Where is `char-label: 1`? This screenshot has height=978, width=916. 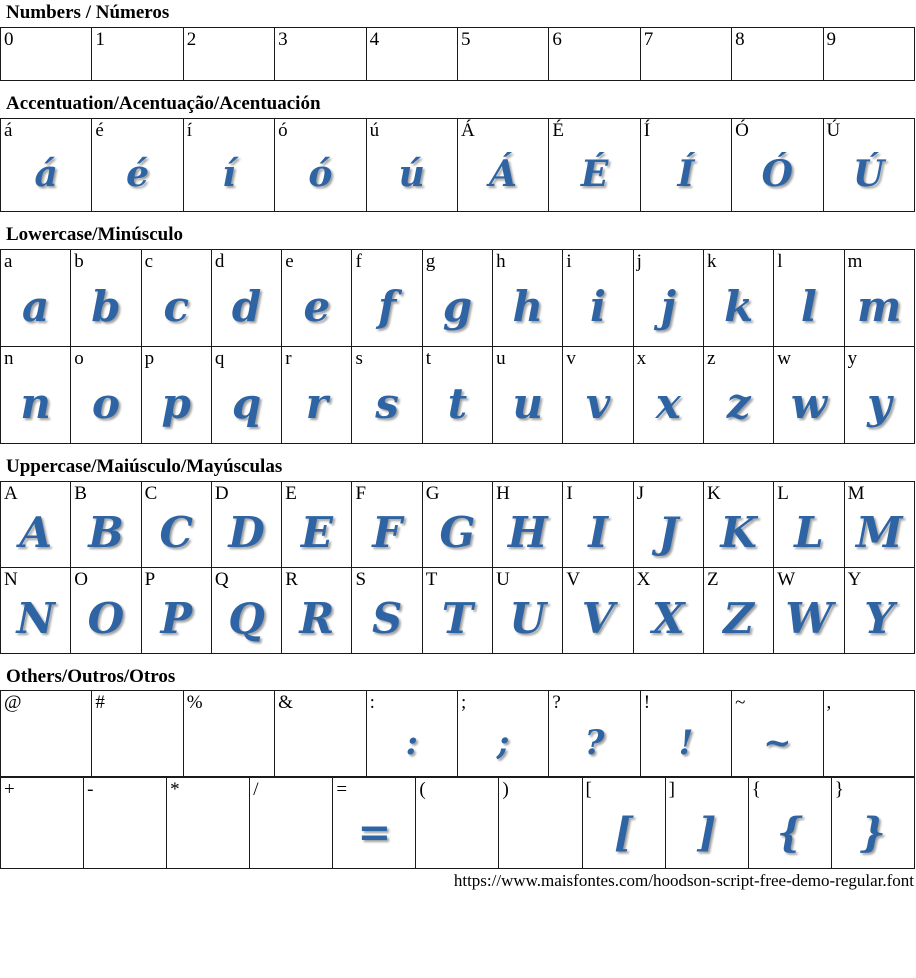 char-label: 1 is located at coordinates (100, 39).